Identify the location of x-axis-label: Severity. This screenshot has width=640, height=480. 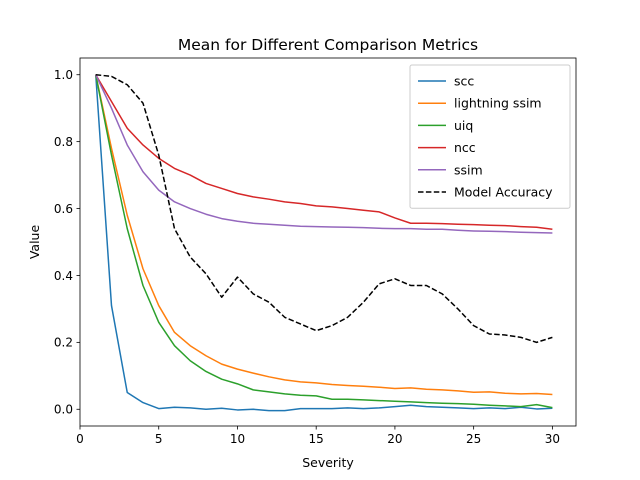
(328, 462).